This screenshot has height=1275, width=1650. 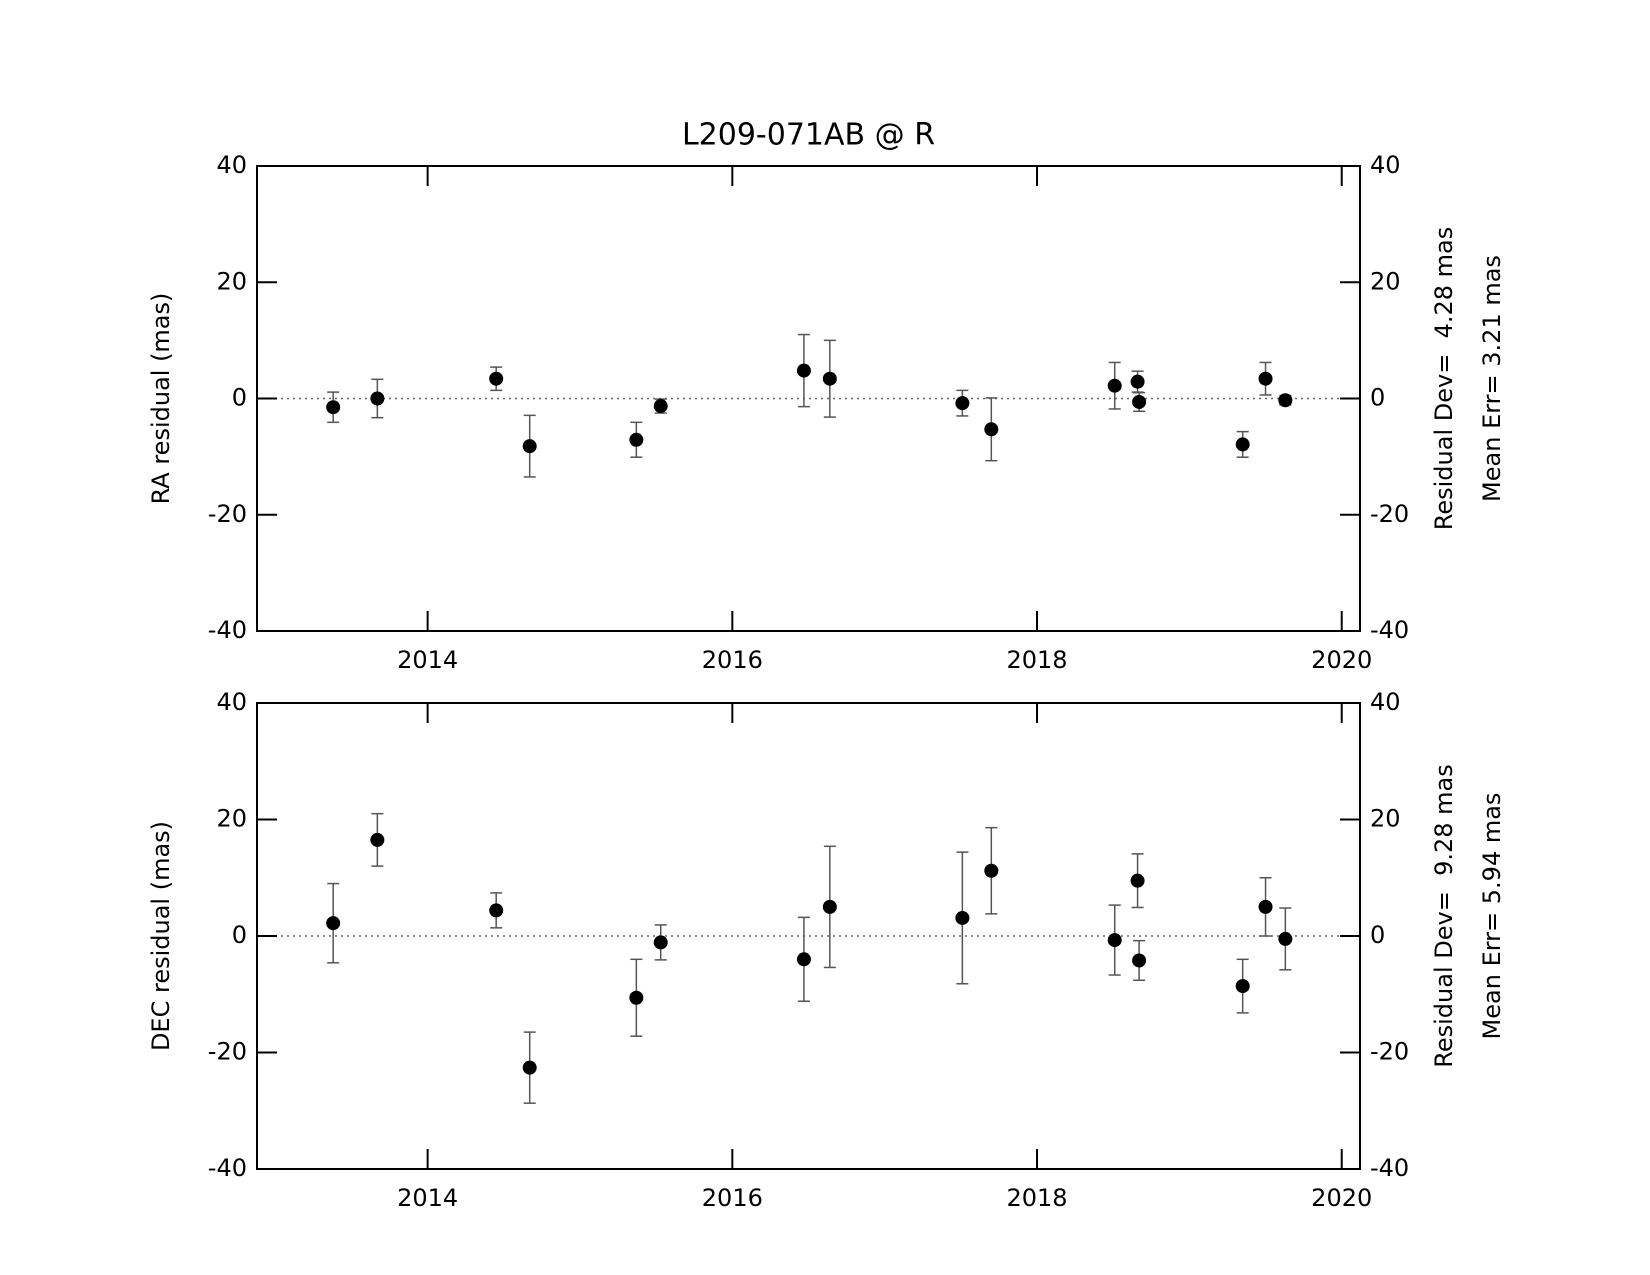 I want to click on chart-title: L209-071AB @ R, so click(x=808, y=135).